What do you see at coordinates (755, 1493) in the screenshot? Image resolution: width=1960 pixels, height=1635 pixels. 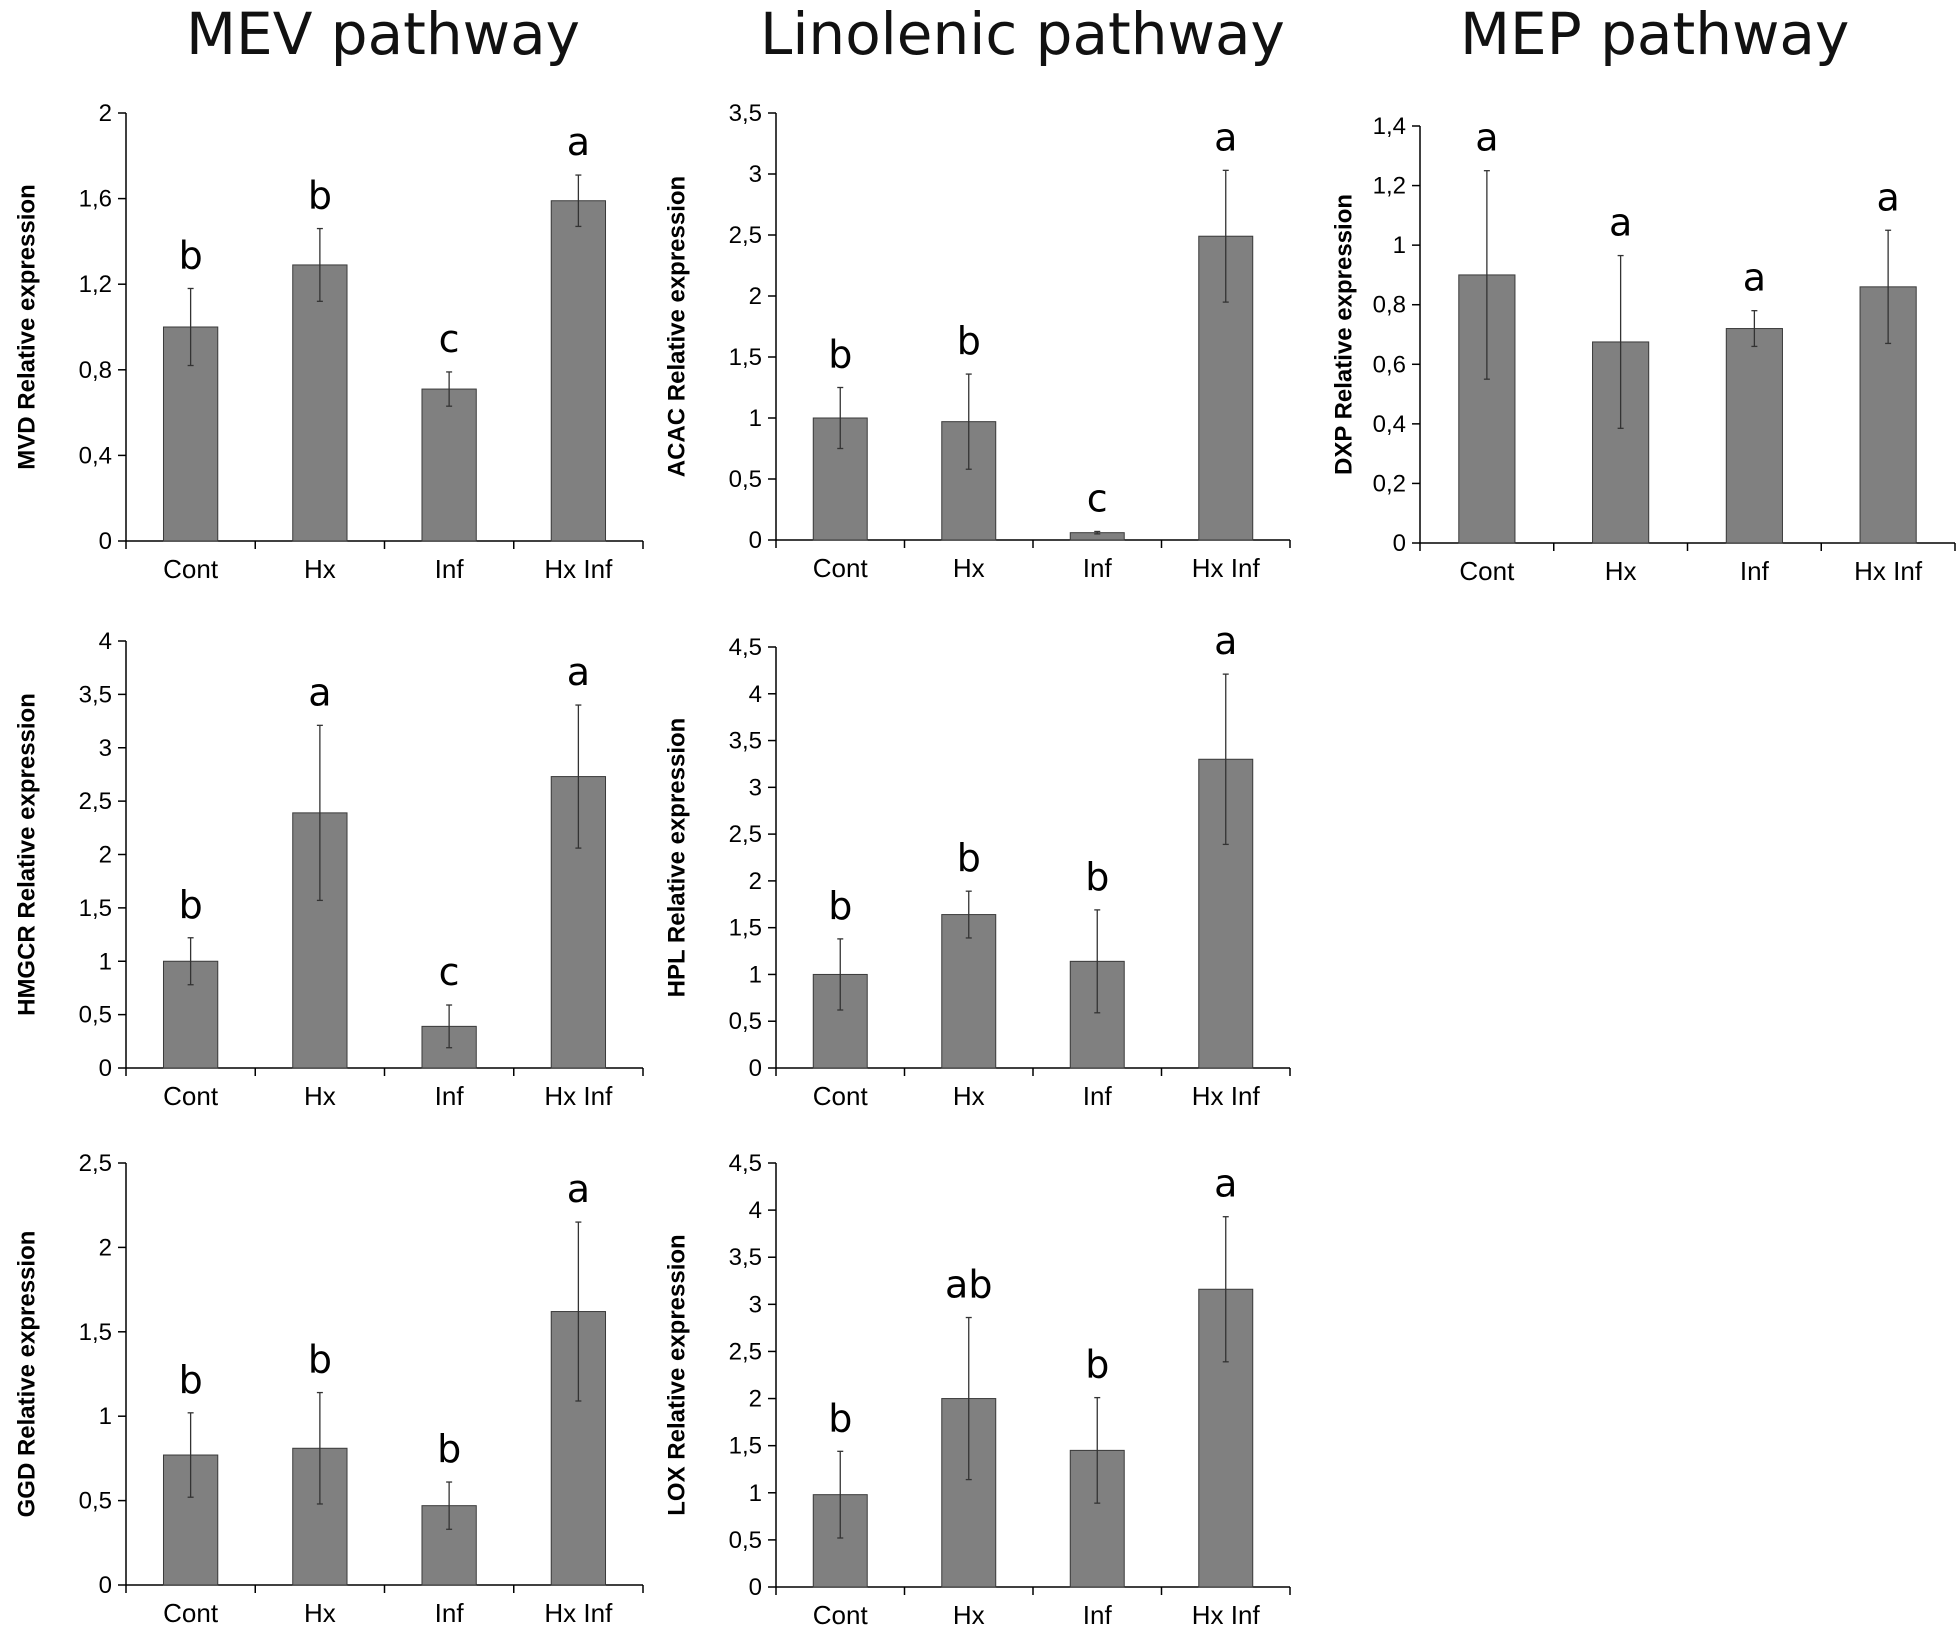 I see `lox-y-tick-label: 1` at bounding box center [755, 1493].